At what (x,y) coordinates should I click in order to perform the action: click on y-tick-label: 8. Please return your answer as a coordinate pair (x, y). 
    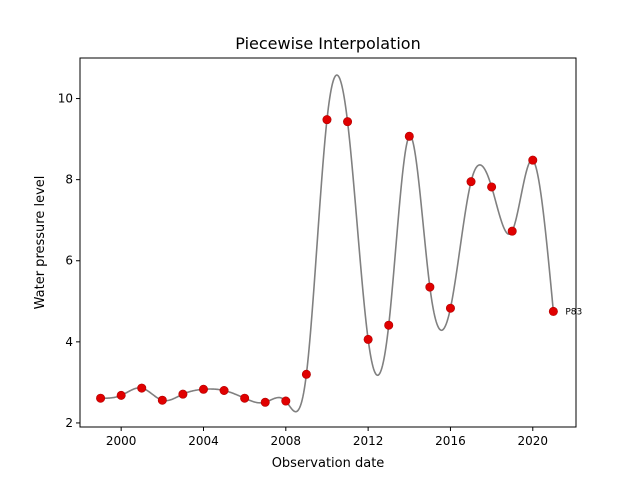
    Looking at the image, I should click on (69, 180).